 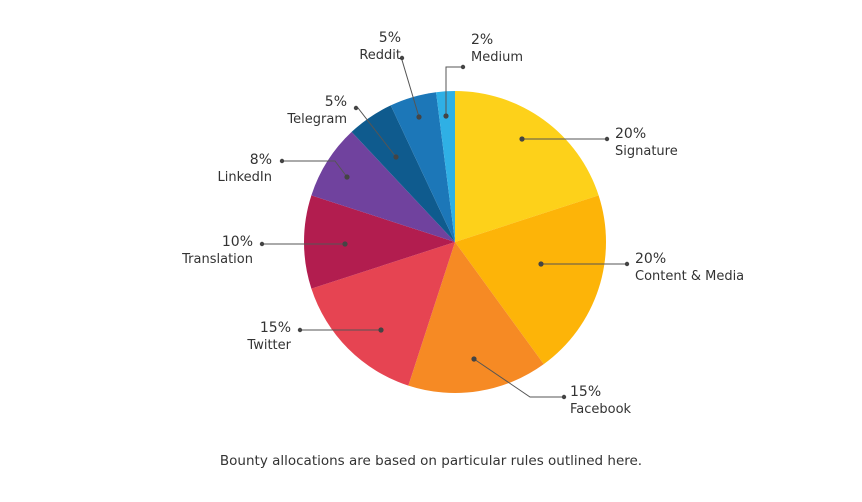 What do you see at coordinates (217, 259) in the screenshot?
I see `slice-name-translation: Translation` at bounding box center [217, 259].